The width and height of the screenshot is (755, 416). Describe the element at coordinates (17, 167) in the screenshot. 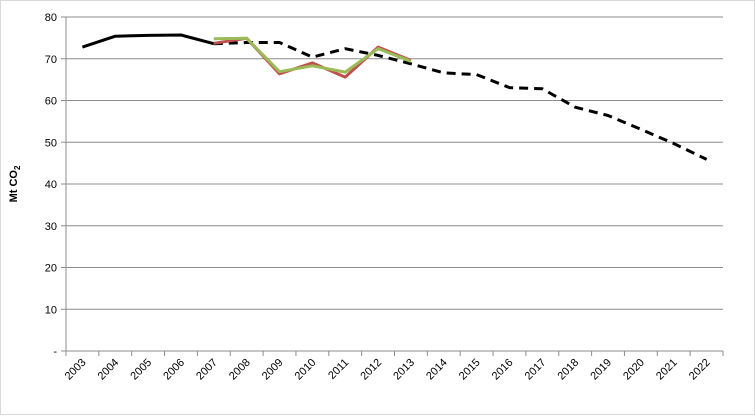

I see `y-axis-title-subscript: 2` at that location.